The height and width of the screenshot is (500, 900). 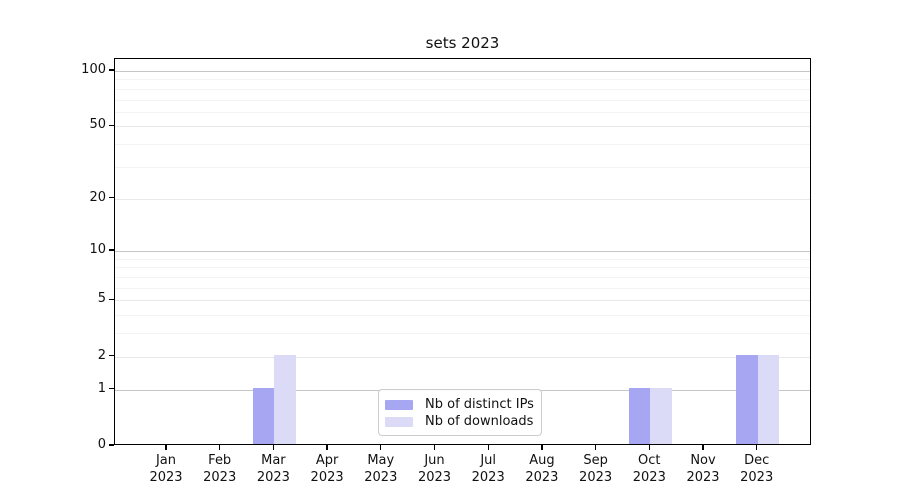 I want to click on legend-item-distinct-ips: Nb of distinct IPs, so click(x=459, y=404).